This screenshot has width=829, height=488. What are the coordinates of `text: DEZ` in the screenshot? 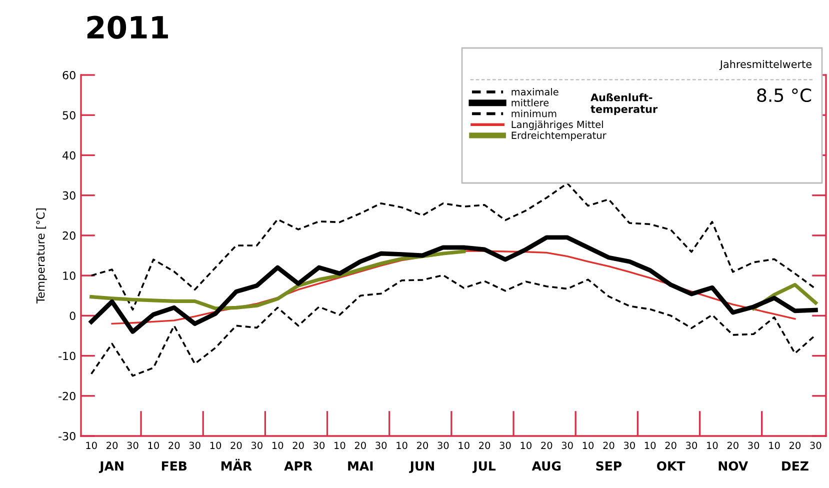 It's located at (795, 465).